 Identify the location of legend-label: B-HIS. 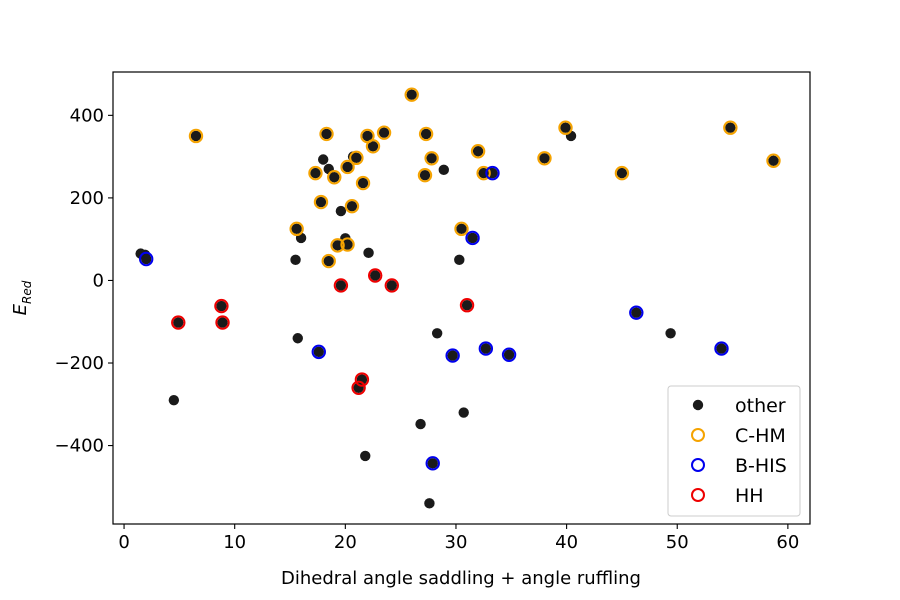
(761, 466).